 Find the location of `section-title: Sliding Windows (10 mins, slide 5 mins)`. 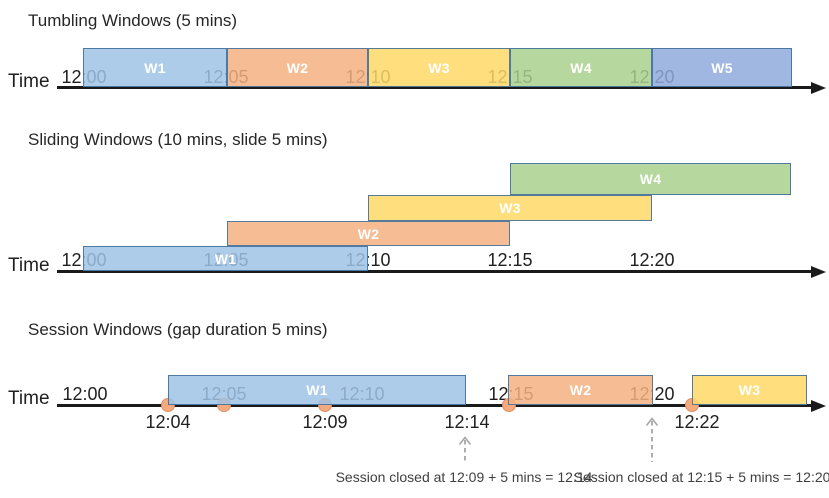

section-title: Sliding Windows (10 mins, slide 5 mins) is located at coordinates (178, 139).